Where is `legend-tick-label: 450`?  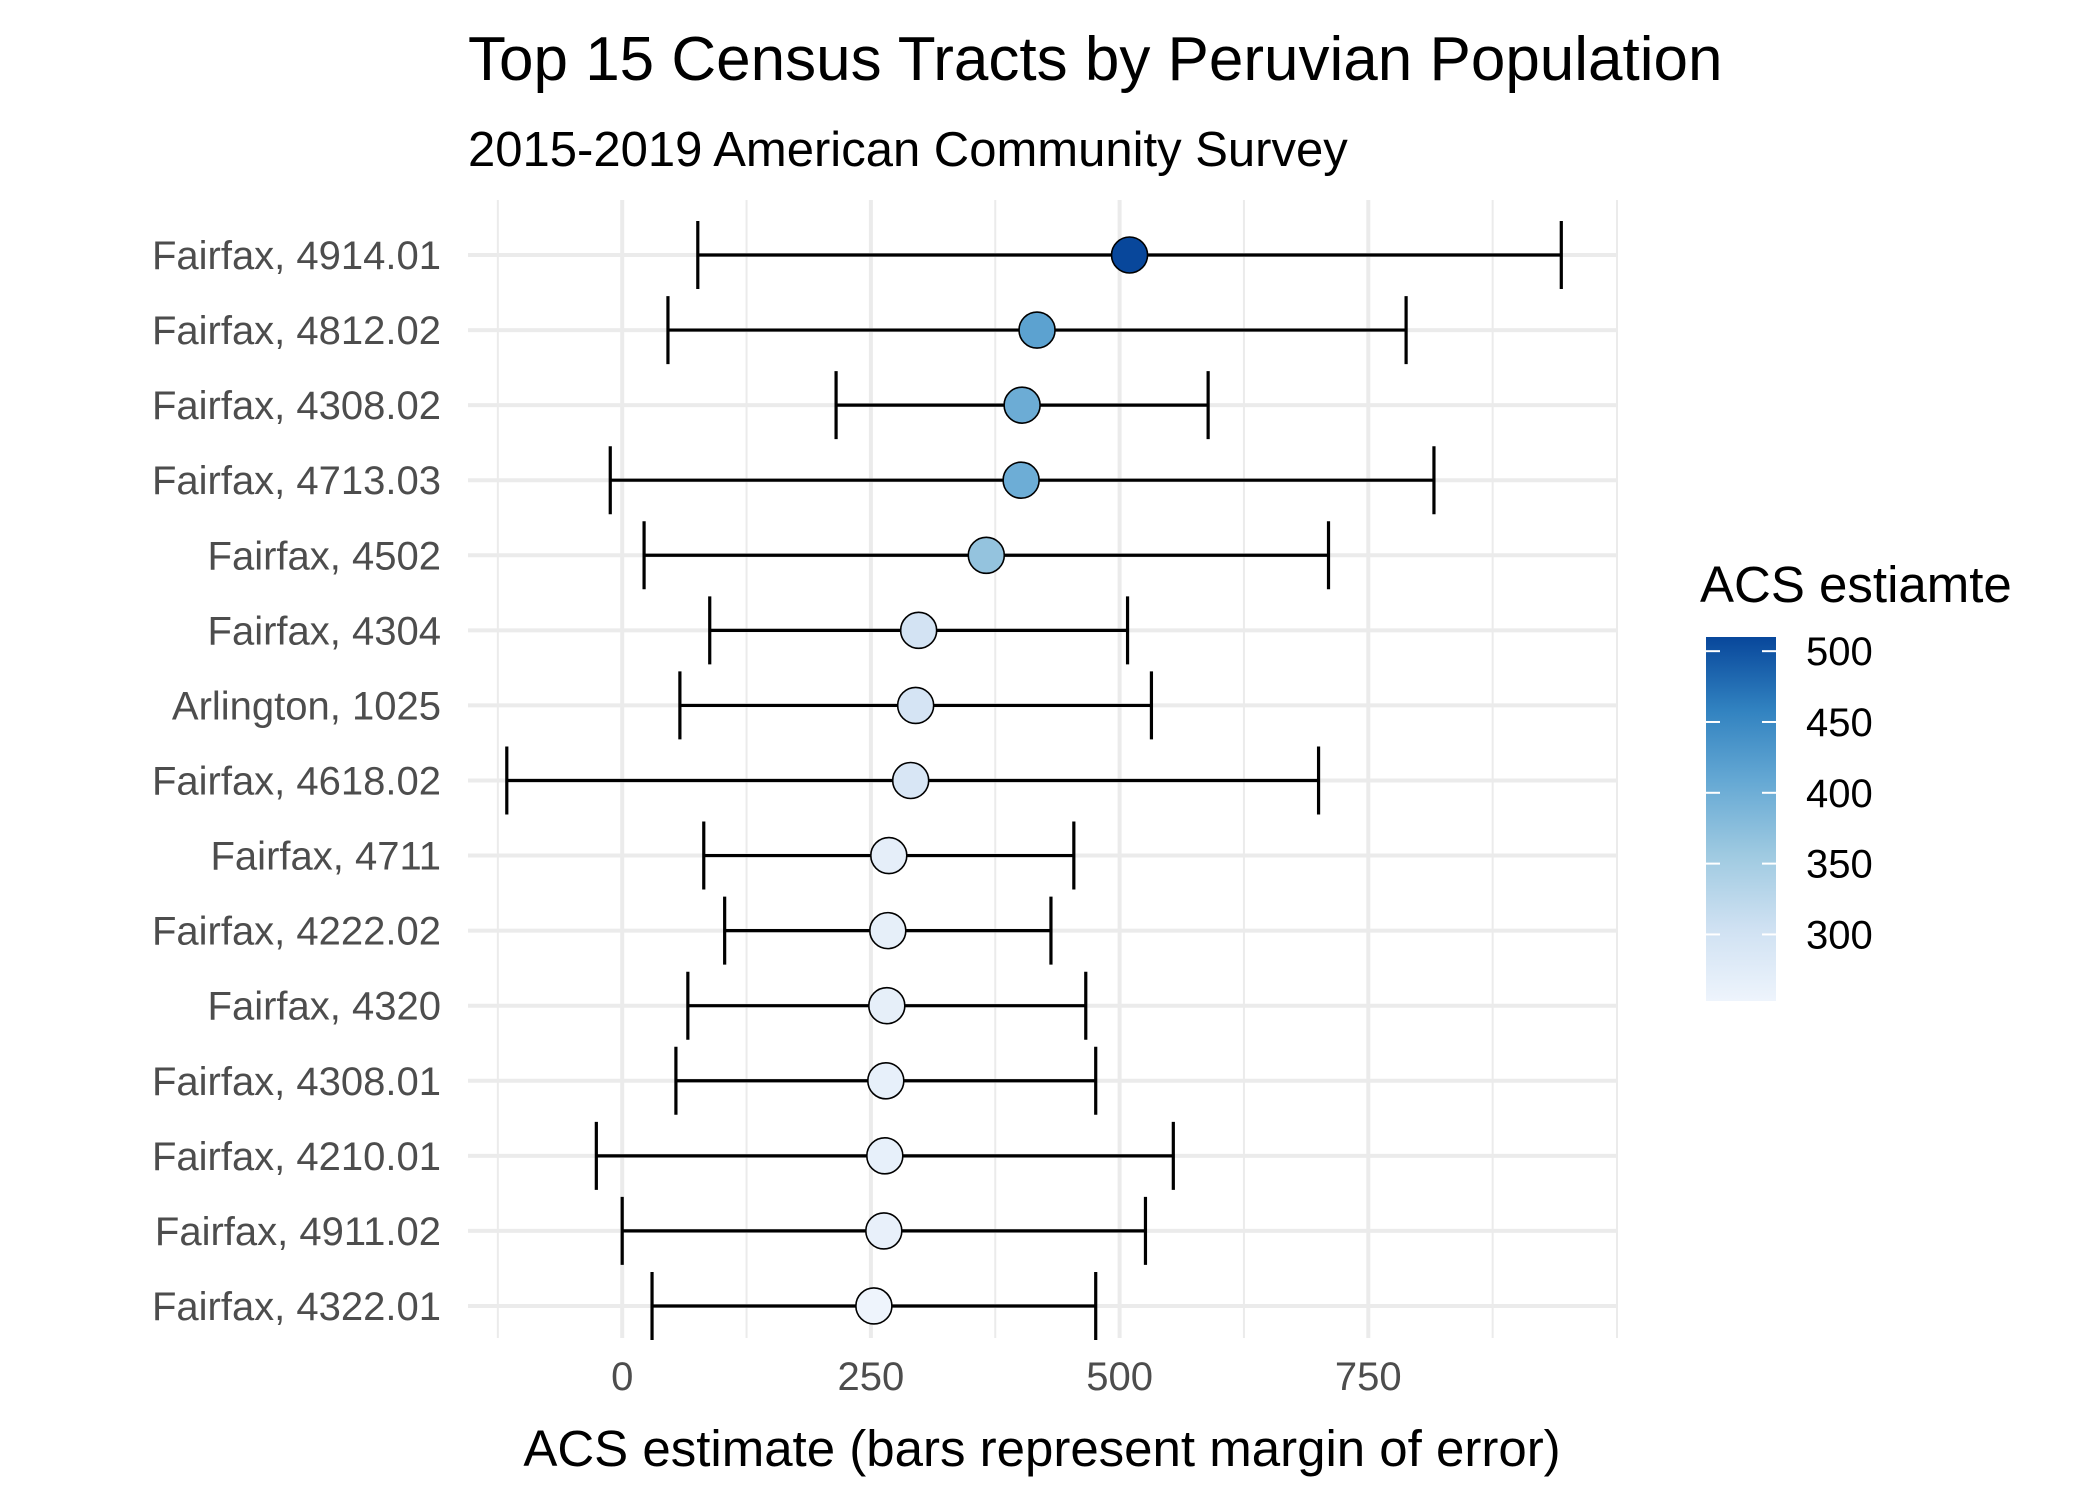 legend-tick-label: 450 is located at coordinates (1839, 723).